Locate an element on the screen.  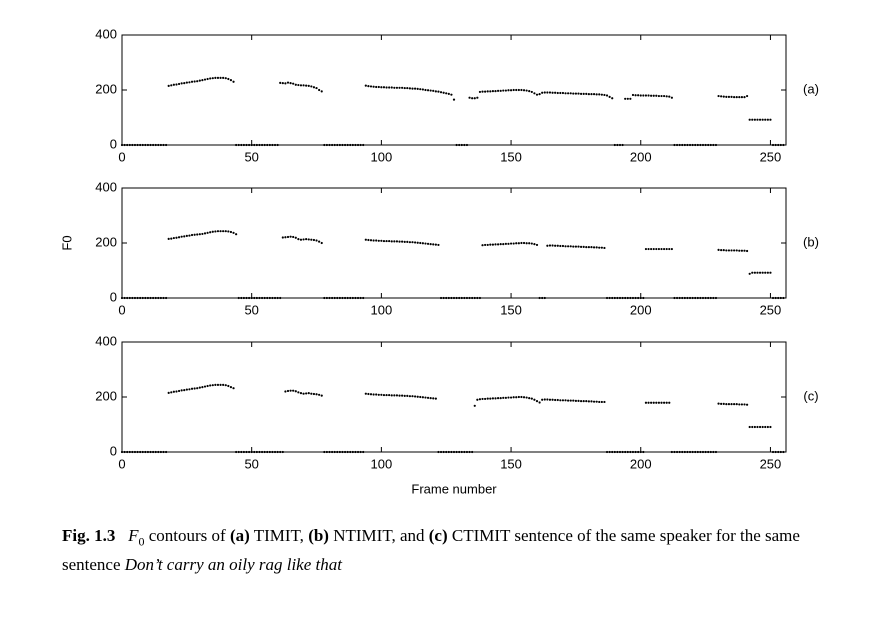
x-tick-label: 0 is located at coordinates (121, 463).